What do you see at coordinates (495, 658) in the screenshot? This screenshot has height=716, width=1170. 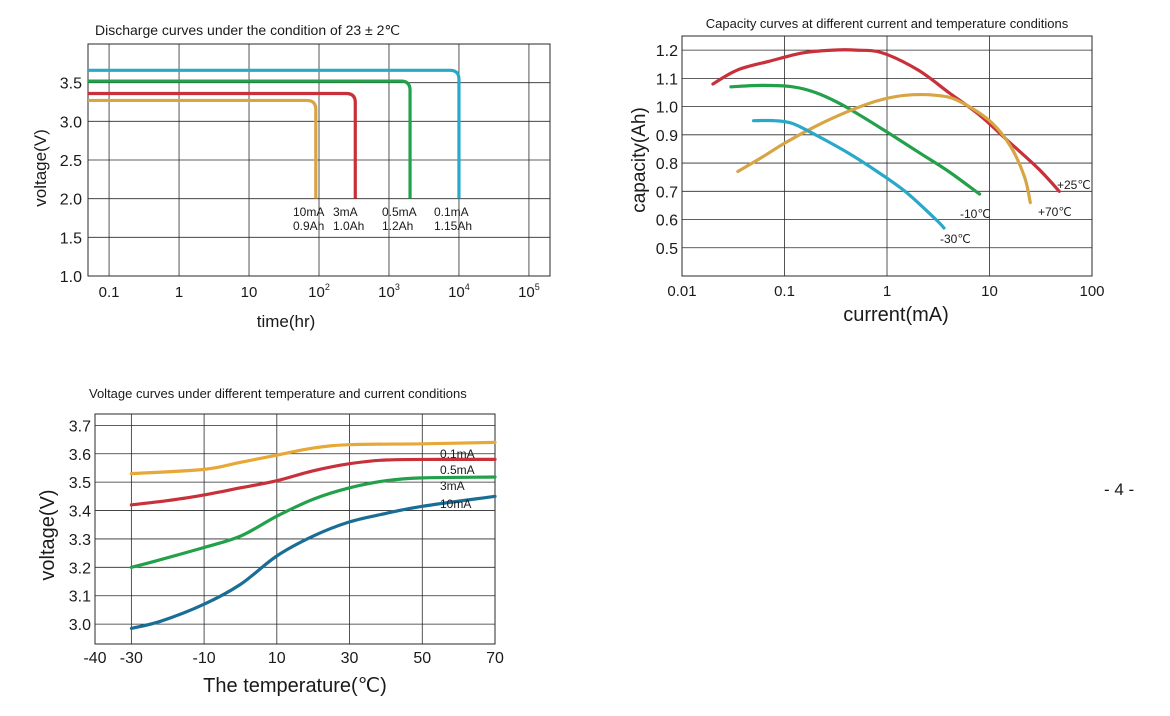 I see `chart3-x-tick-label: 70` at bounding box center [495, 658].